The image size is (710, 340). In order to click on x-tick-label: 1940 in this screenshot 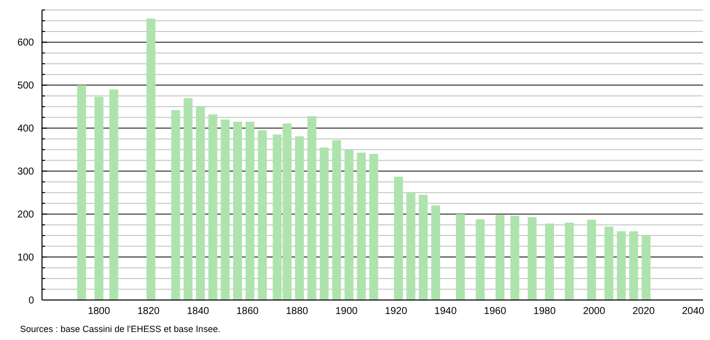, I will do `click(446, 311)`.